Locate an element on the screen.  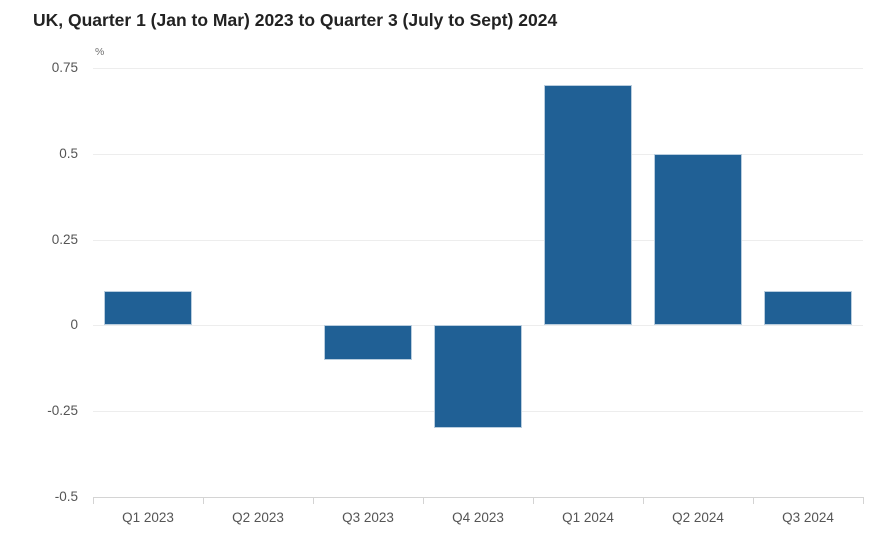
x-axis-label-q2-2023: Q2 2023 is located at coordinates (258, 517).